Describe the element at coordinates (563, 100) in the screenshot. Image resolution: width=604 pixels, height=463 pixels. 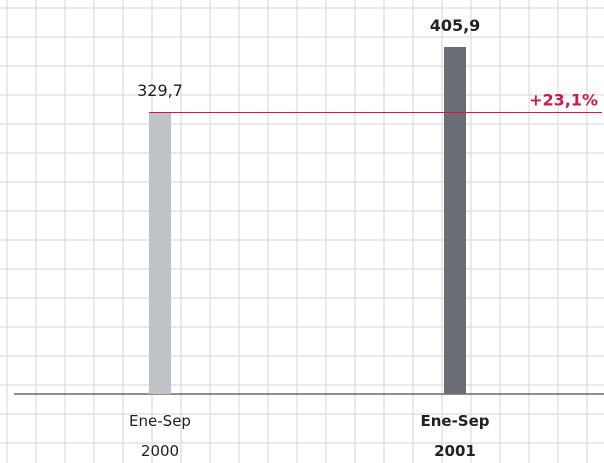
I see `growth-percentage-label: +23,1%` at that location.